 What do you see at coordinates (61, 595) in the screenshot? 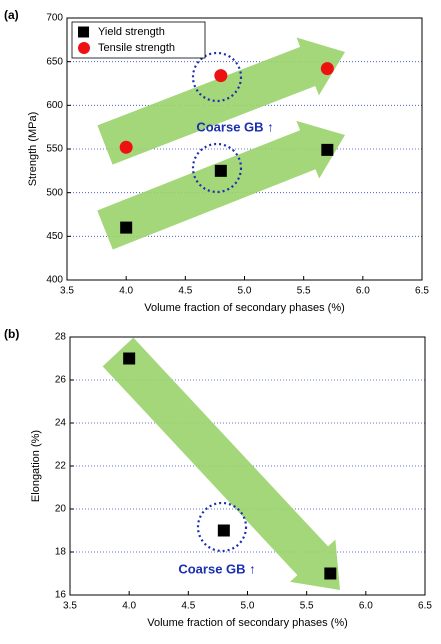
I see `y-tick-label: 16` at bounding box center [61, 595].